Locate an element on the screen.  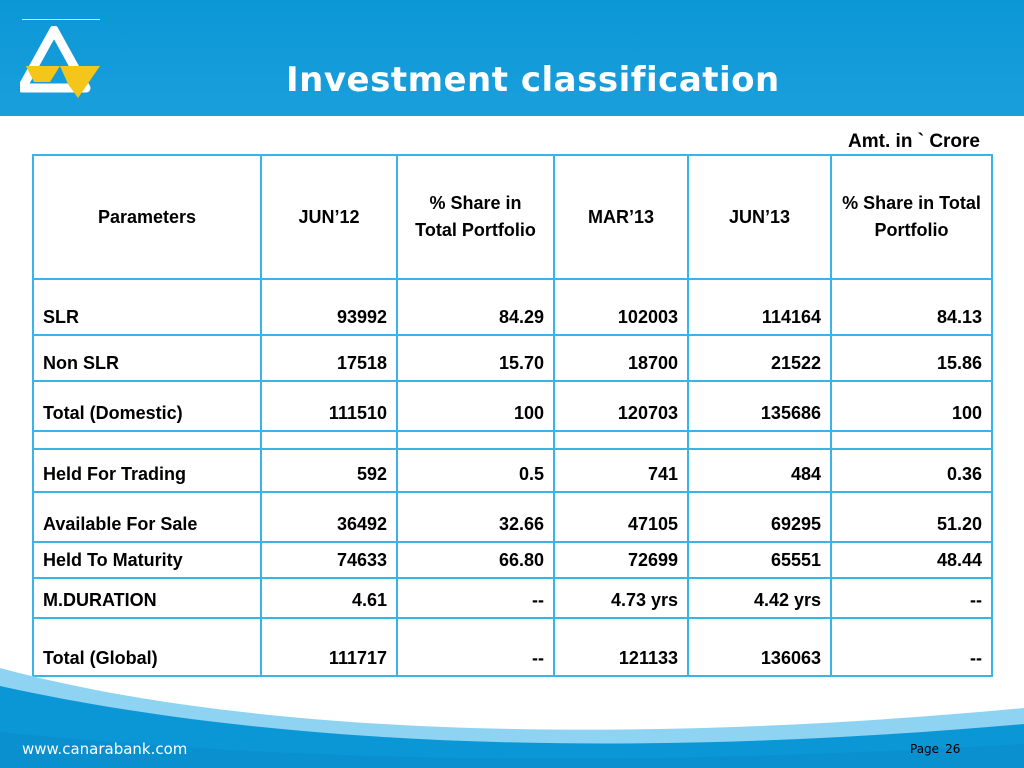
cell-jun13: 4.42 yrs is located at coordinates (759, 598).